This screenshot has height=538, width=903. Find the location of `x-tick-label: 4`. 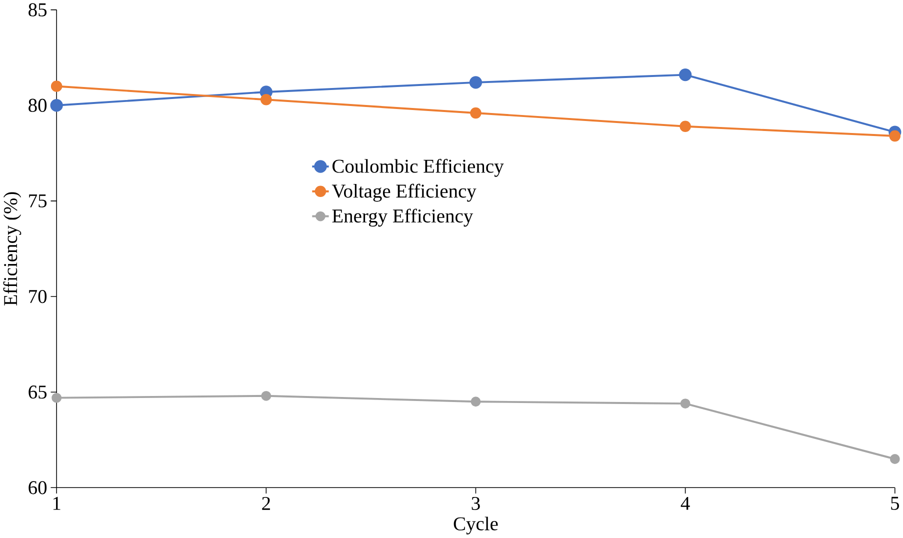

x-tick-label: 4 is located at coordinates (685, 503).